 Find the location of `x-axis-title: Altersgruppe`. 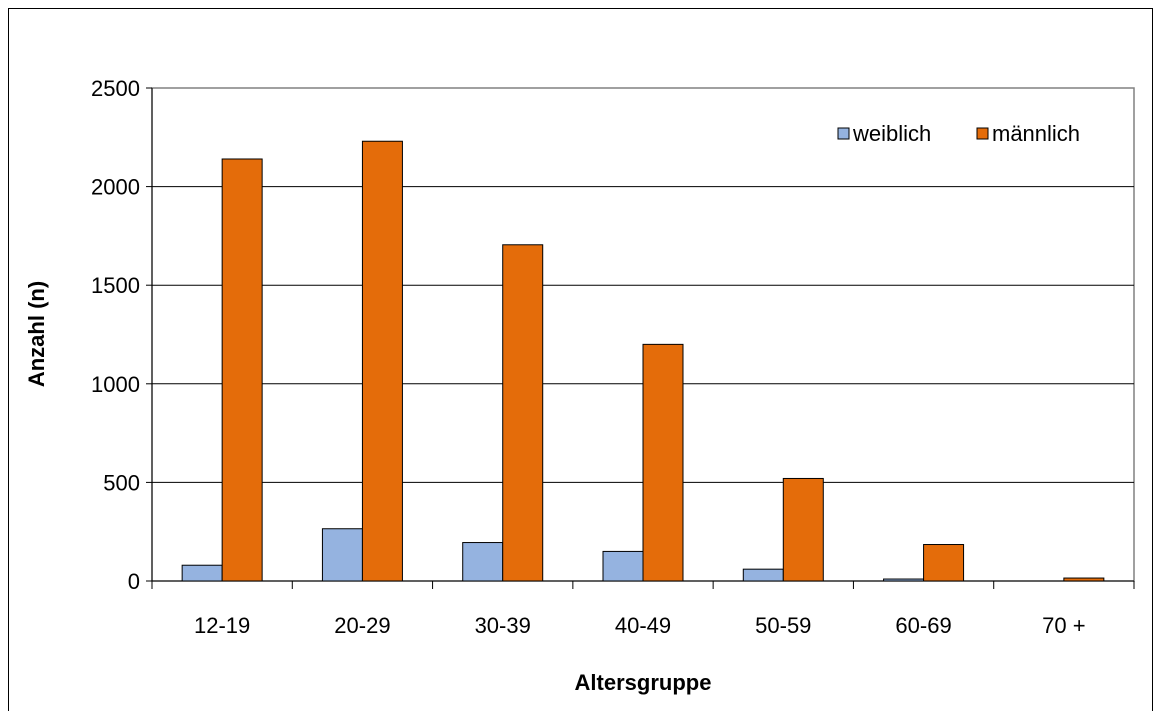

x-axis-title: Altersgruppe is located at coordinates (643, 682).